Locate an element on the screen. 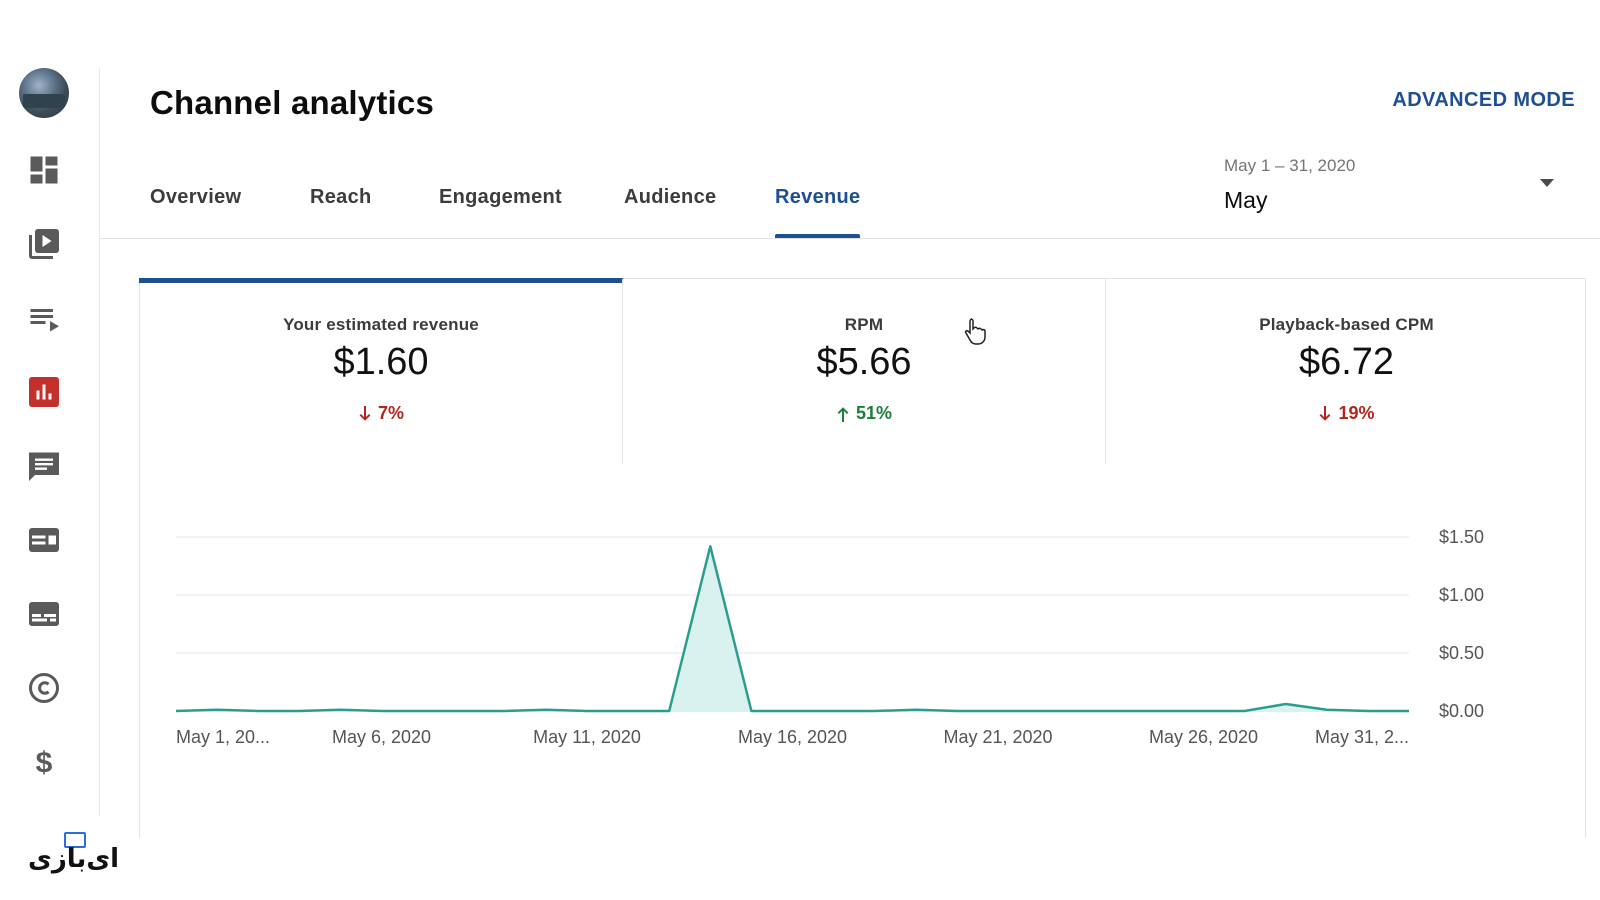 Image resolution: width=1600 pixels, height=900 pixels. series-area is located at coordinates (792, 628).